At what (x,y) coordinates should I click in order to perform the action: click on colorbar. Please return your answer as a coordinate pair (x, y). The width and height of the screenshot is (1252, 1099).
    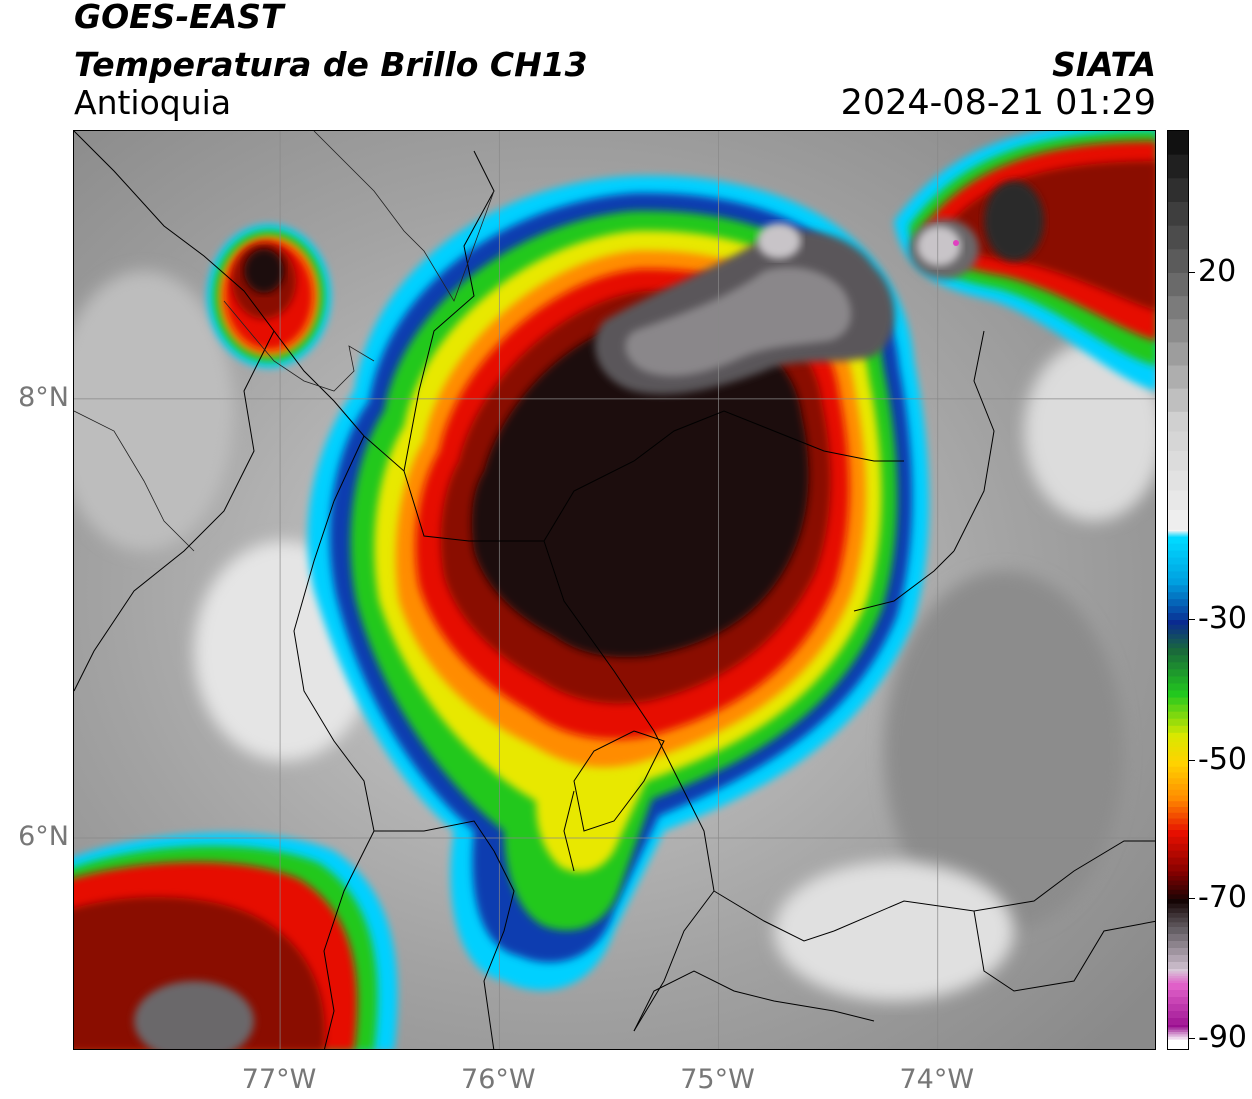
    Looking at the image, I should click on (1178, 590).